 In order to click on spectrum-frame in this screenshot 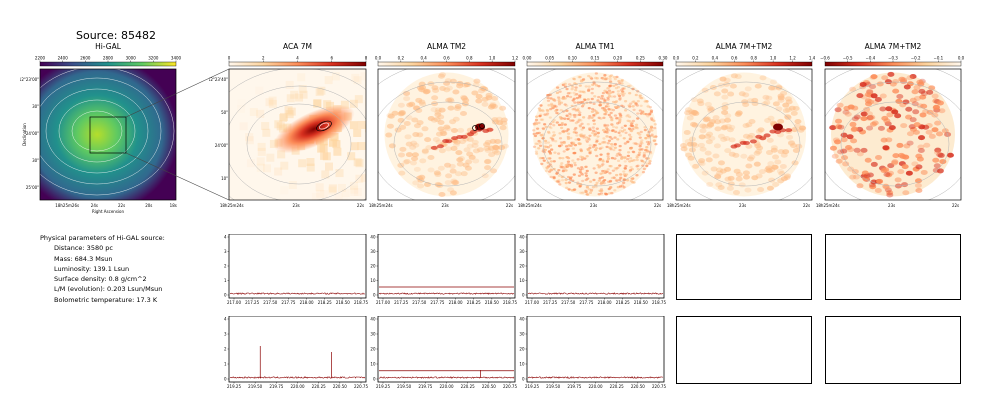, I will do `click(446, 349)`.